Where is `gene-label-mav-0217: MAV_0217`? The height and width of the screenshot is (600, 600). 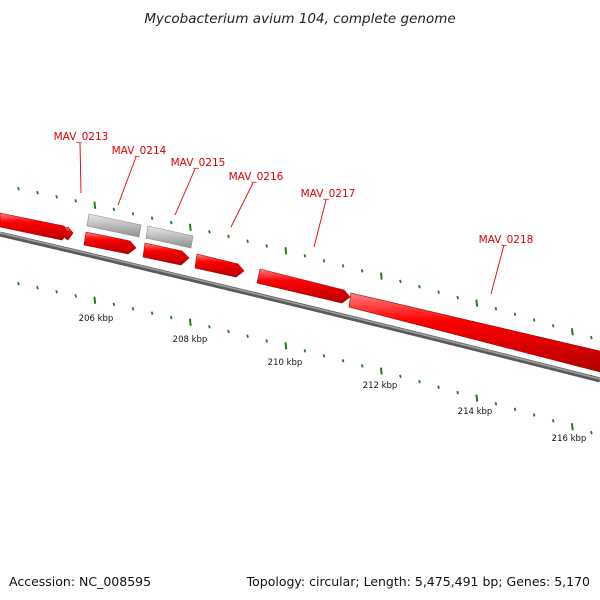
gene-label-mav-0217: MAV_0217 is located at coordinates (328, 218).